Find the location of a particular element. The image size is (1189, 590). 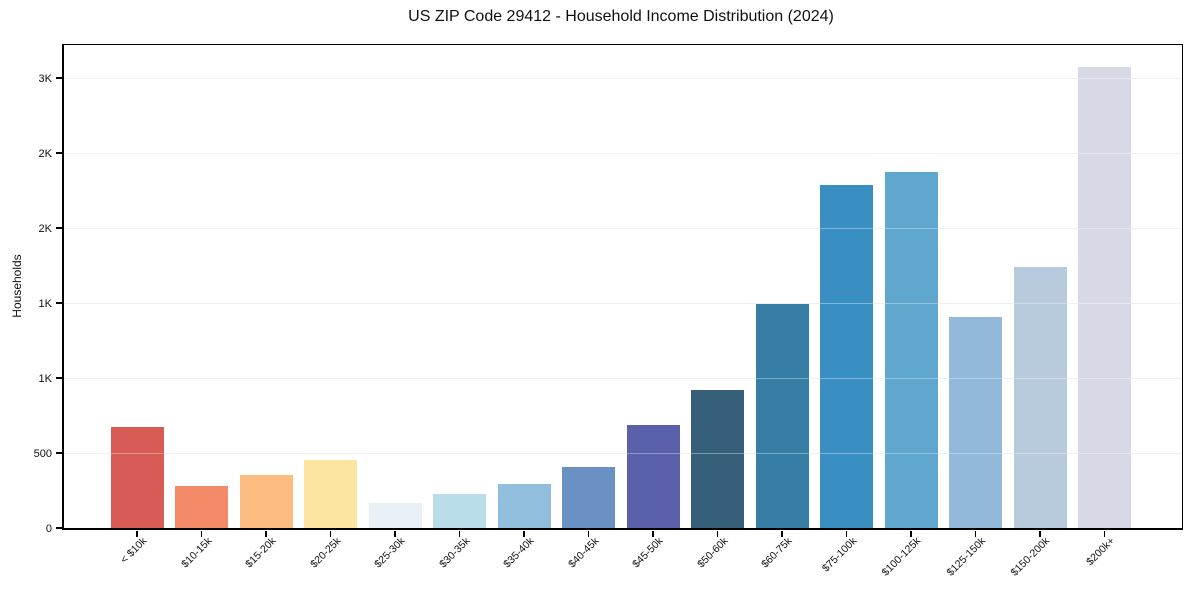

x-tick-label: < $10k is located at coordinates (134, 550).